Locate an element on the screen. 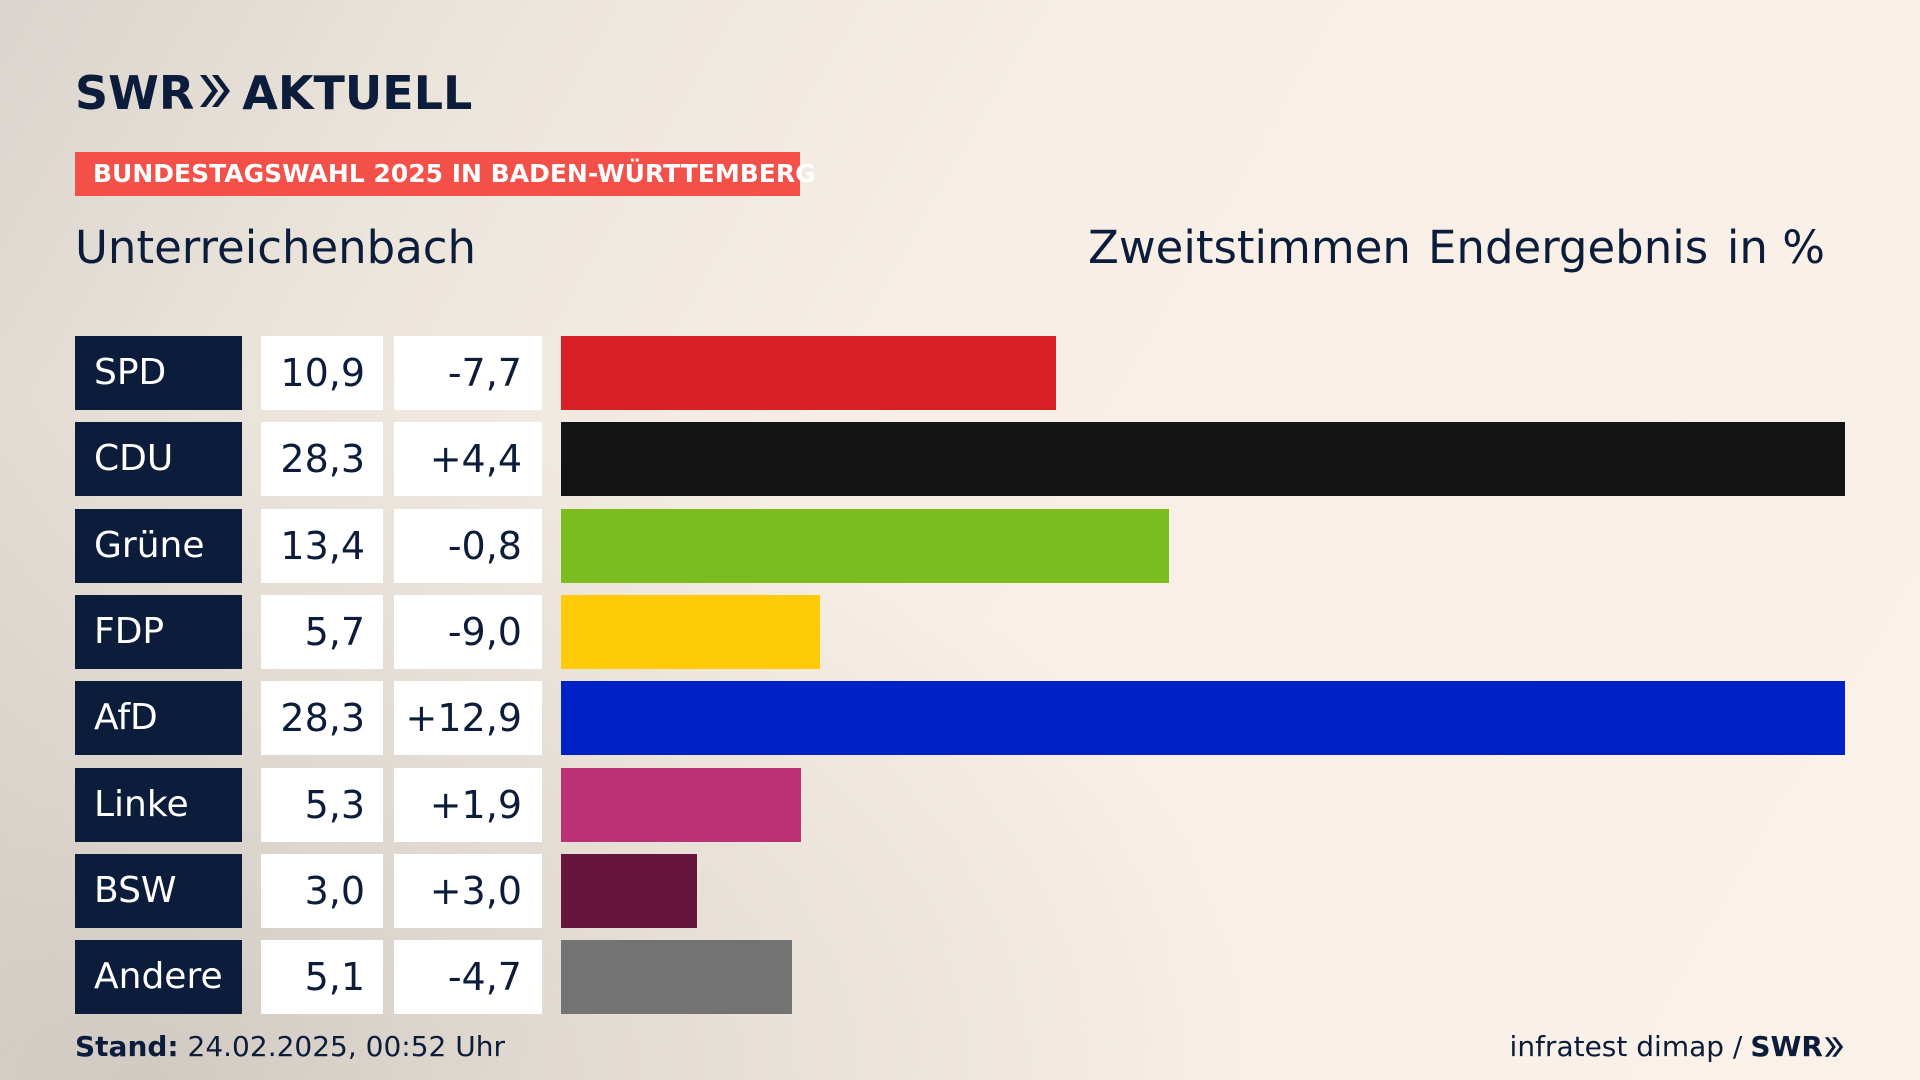 Image resolution: width=1920 pixels, height=1080 pixels. party-row: Grüne 13,4 -0,8 is located at coordinates (960, 545).